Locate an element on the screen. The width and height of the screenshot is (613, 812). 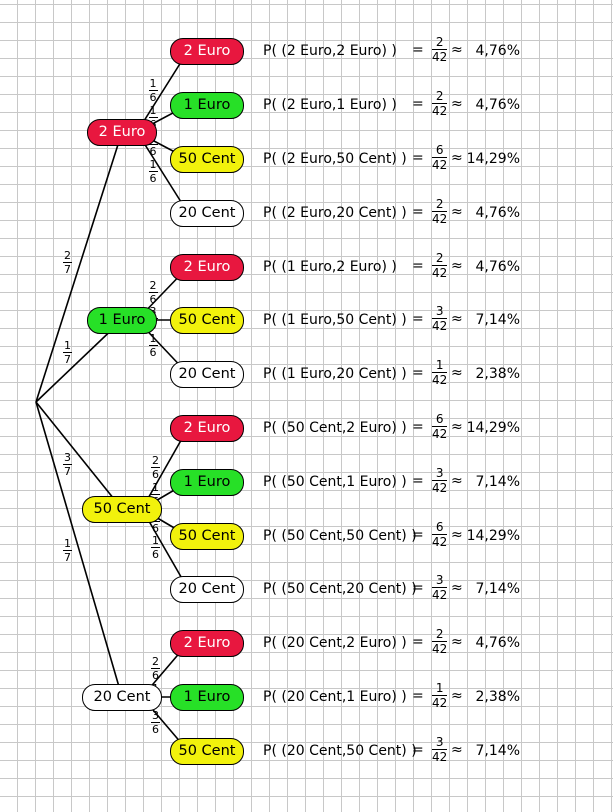
result-row: P( (2 Euro,2 Euro) ) = 2 42 ≈4,76% is located at coordinates (435, 51).